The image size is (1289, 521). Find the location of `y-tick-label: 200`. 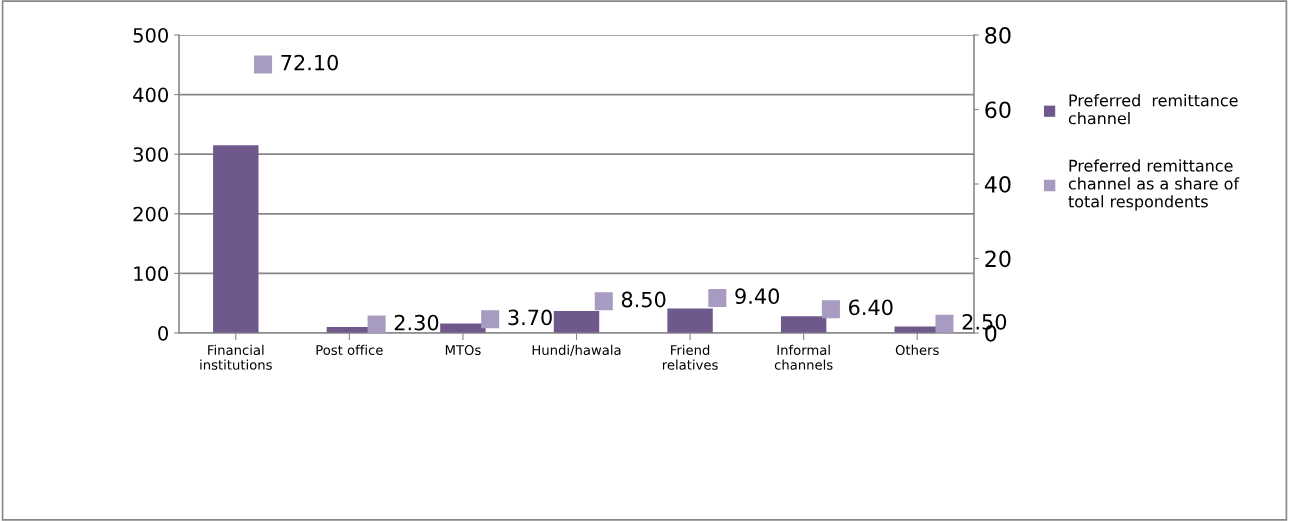

y-tick-label: 200 is located at coordinates (150, 214).